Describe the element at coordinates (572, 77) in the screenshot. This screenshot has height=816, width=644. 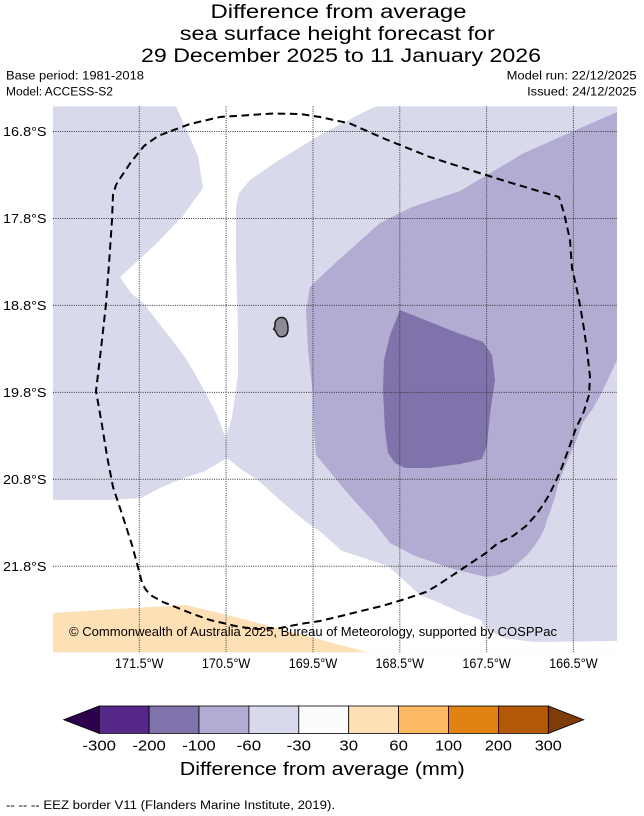
I see `svg-text: Model run: 22/12/2025` at that location.